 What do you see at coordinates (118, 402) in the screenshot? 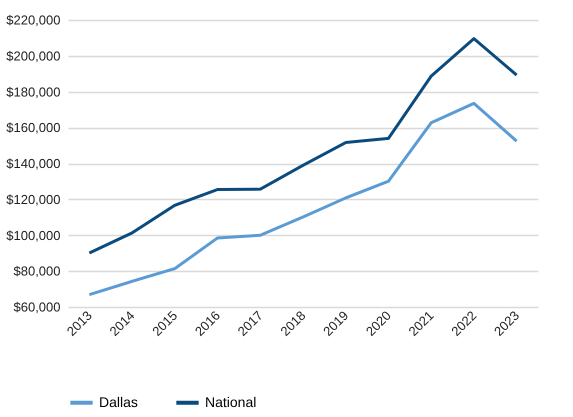
I see `legend-label: Dallas` at bounding box center [118, 402].